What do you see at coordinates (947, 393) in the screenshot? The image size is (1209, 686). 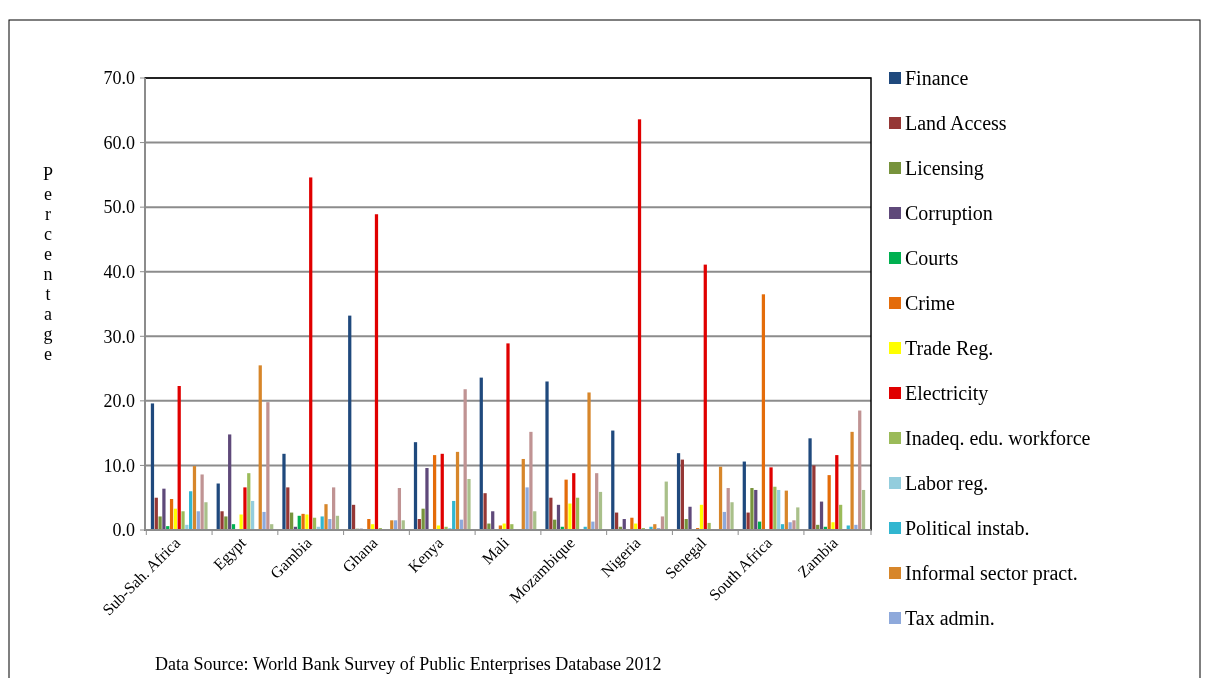 I see `legend-label: Electricity` at bounding box center [947, 393].